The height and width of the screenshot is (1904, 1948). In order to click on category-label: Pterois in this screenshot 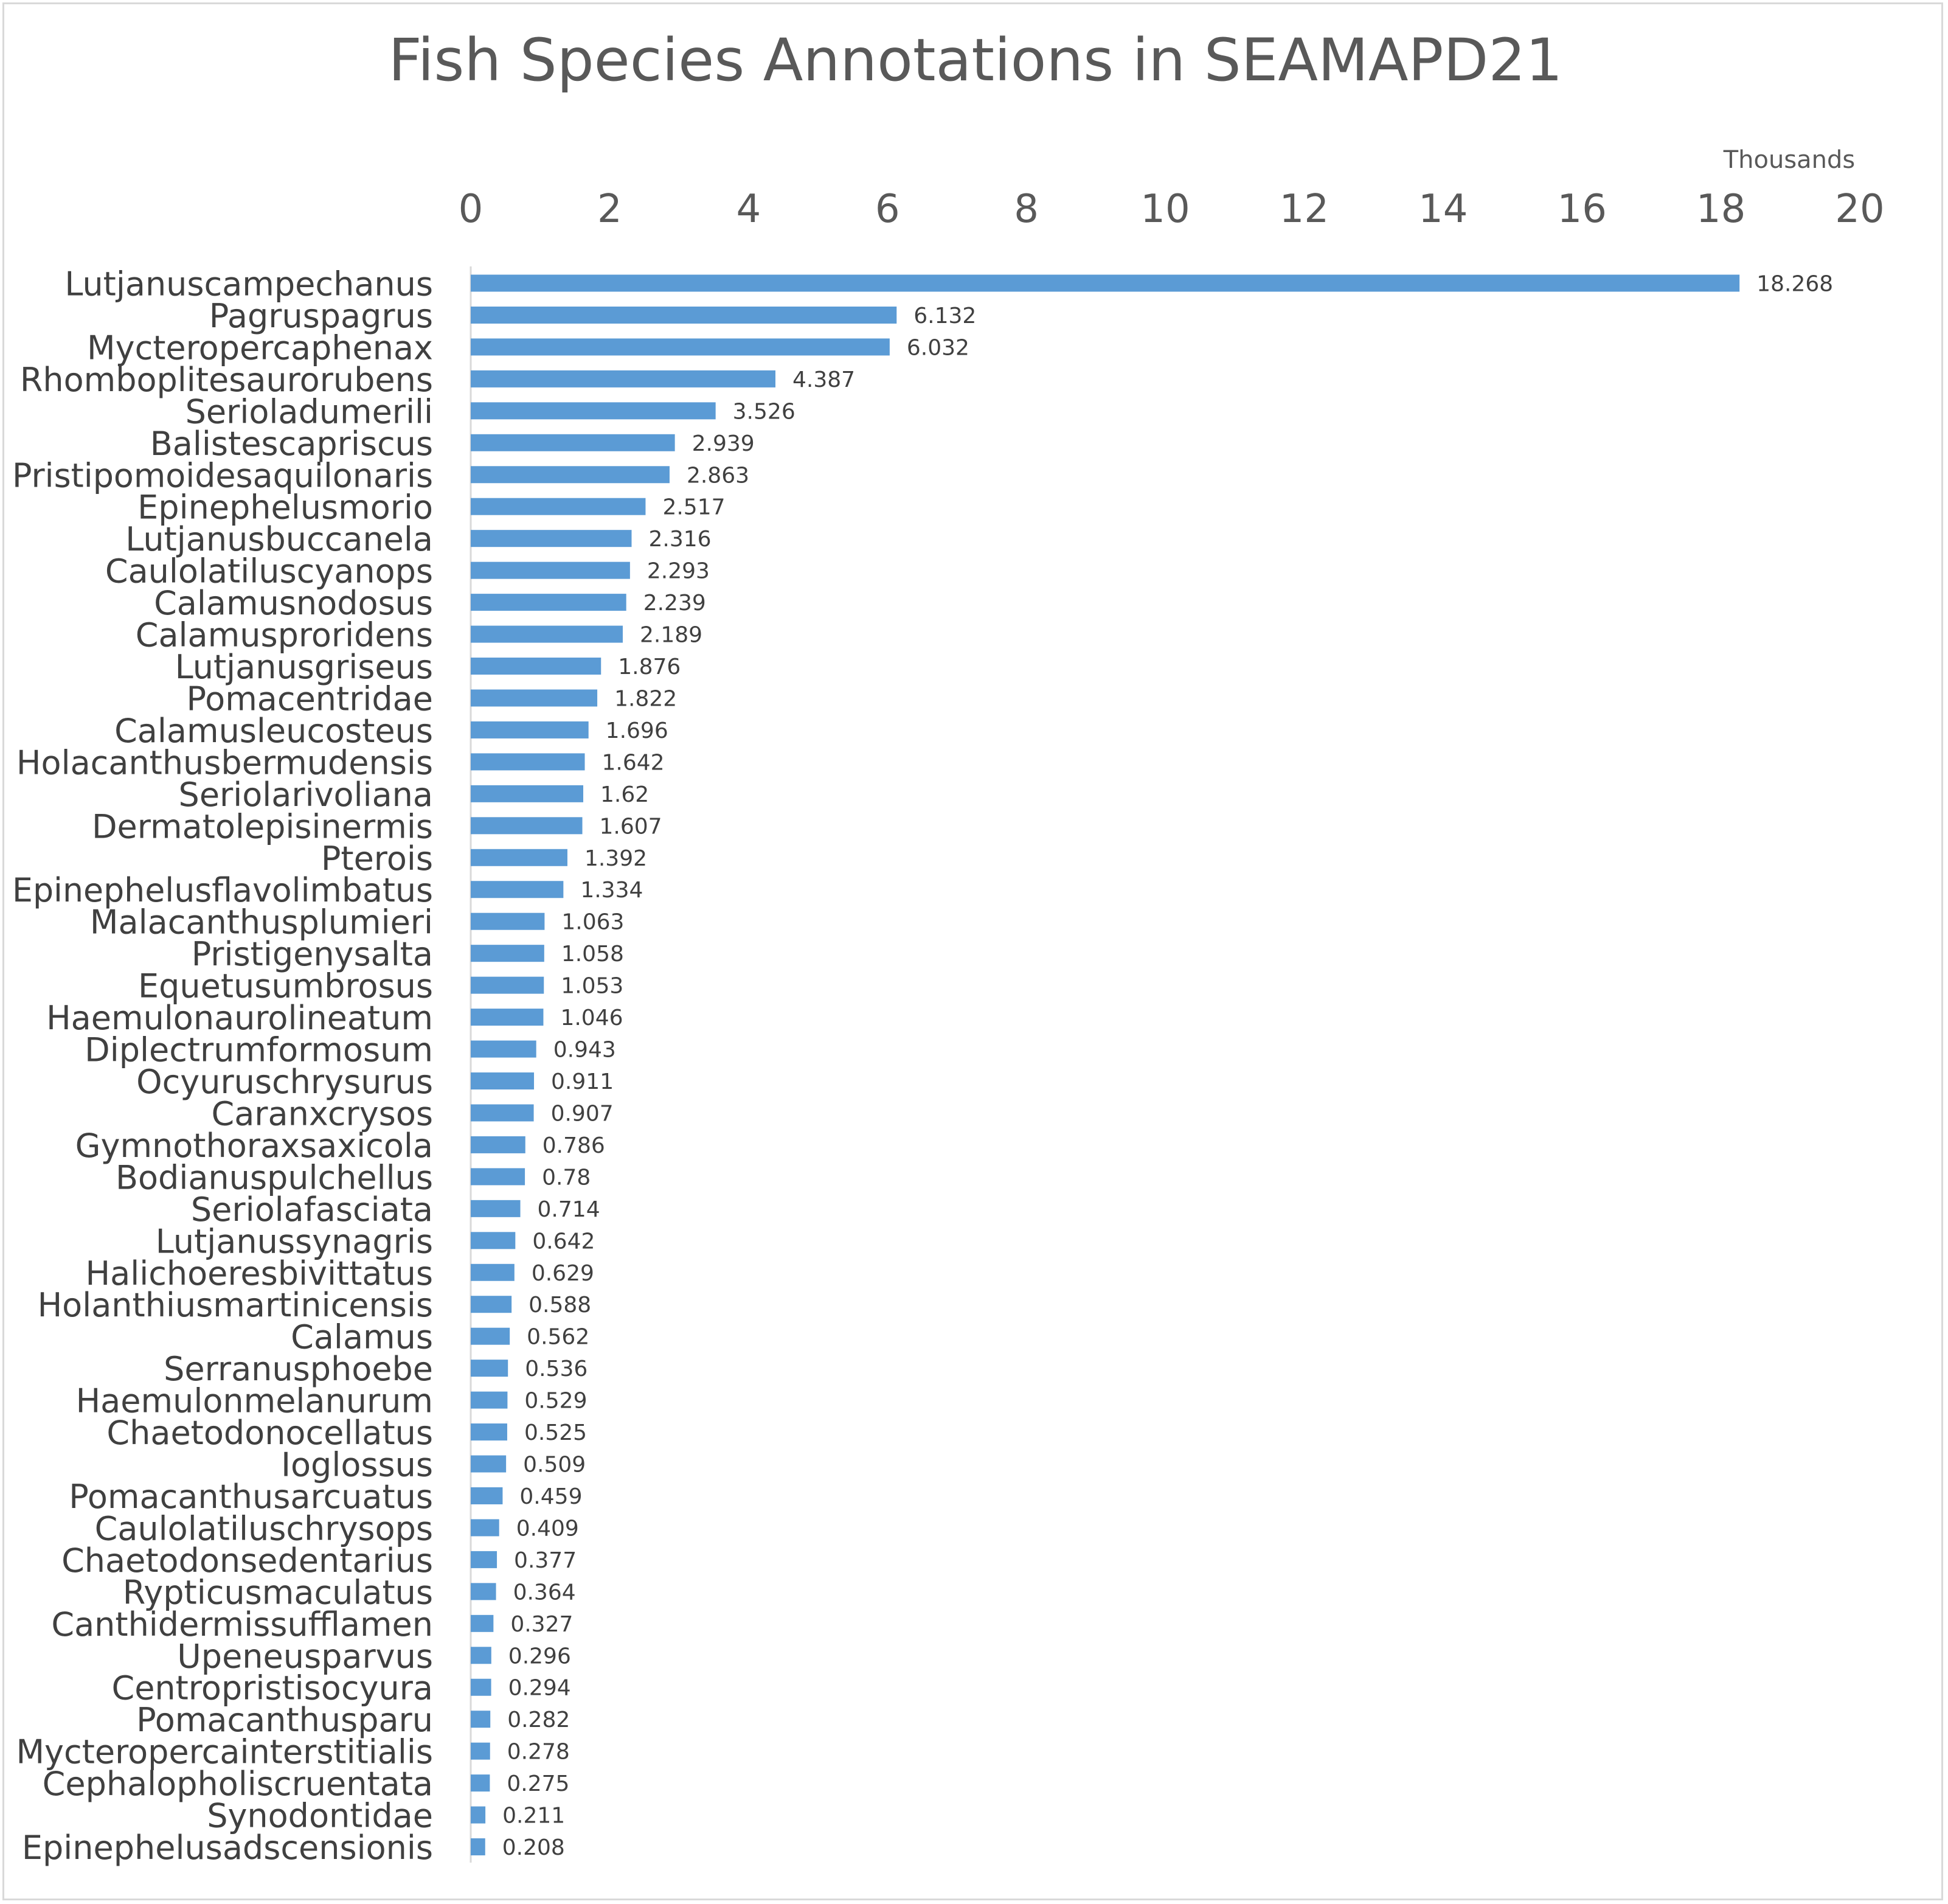, I will do `click(377, 858)`.